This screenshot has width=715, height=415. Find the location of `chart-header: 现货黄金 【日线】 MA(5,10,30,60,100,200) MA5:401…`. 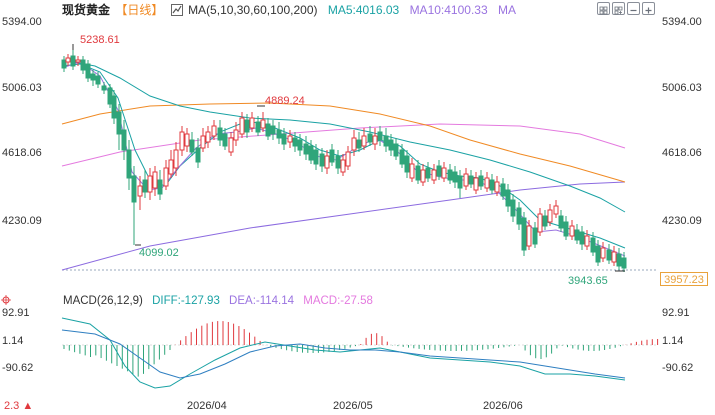

chart-header: 现货黄金 【日线】 MA(5,10,30,60,100,200) MA5:401… is located at coordinates (289, 10).